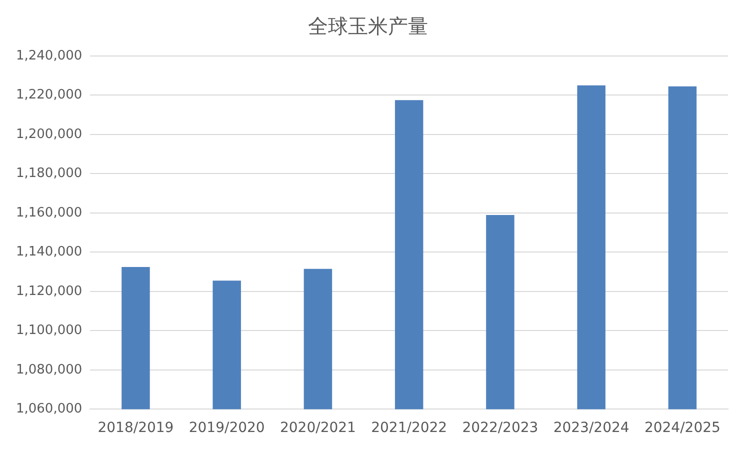  I want to click on x-tick-label: 2020/2021, so click(318, 428).